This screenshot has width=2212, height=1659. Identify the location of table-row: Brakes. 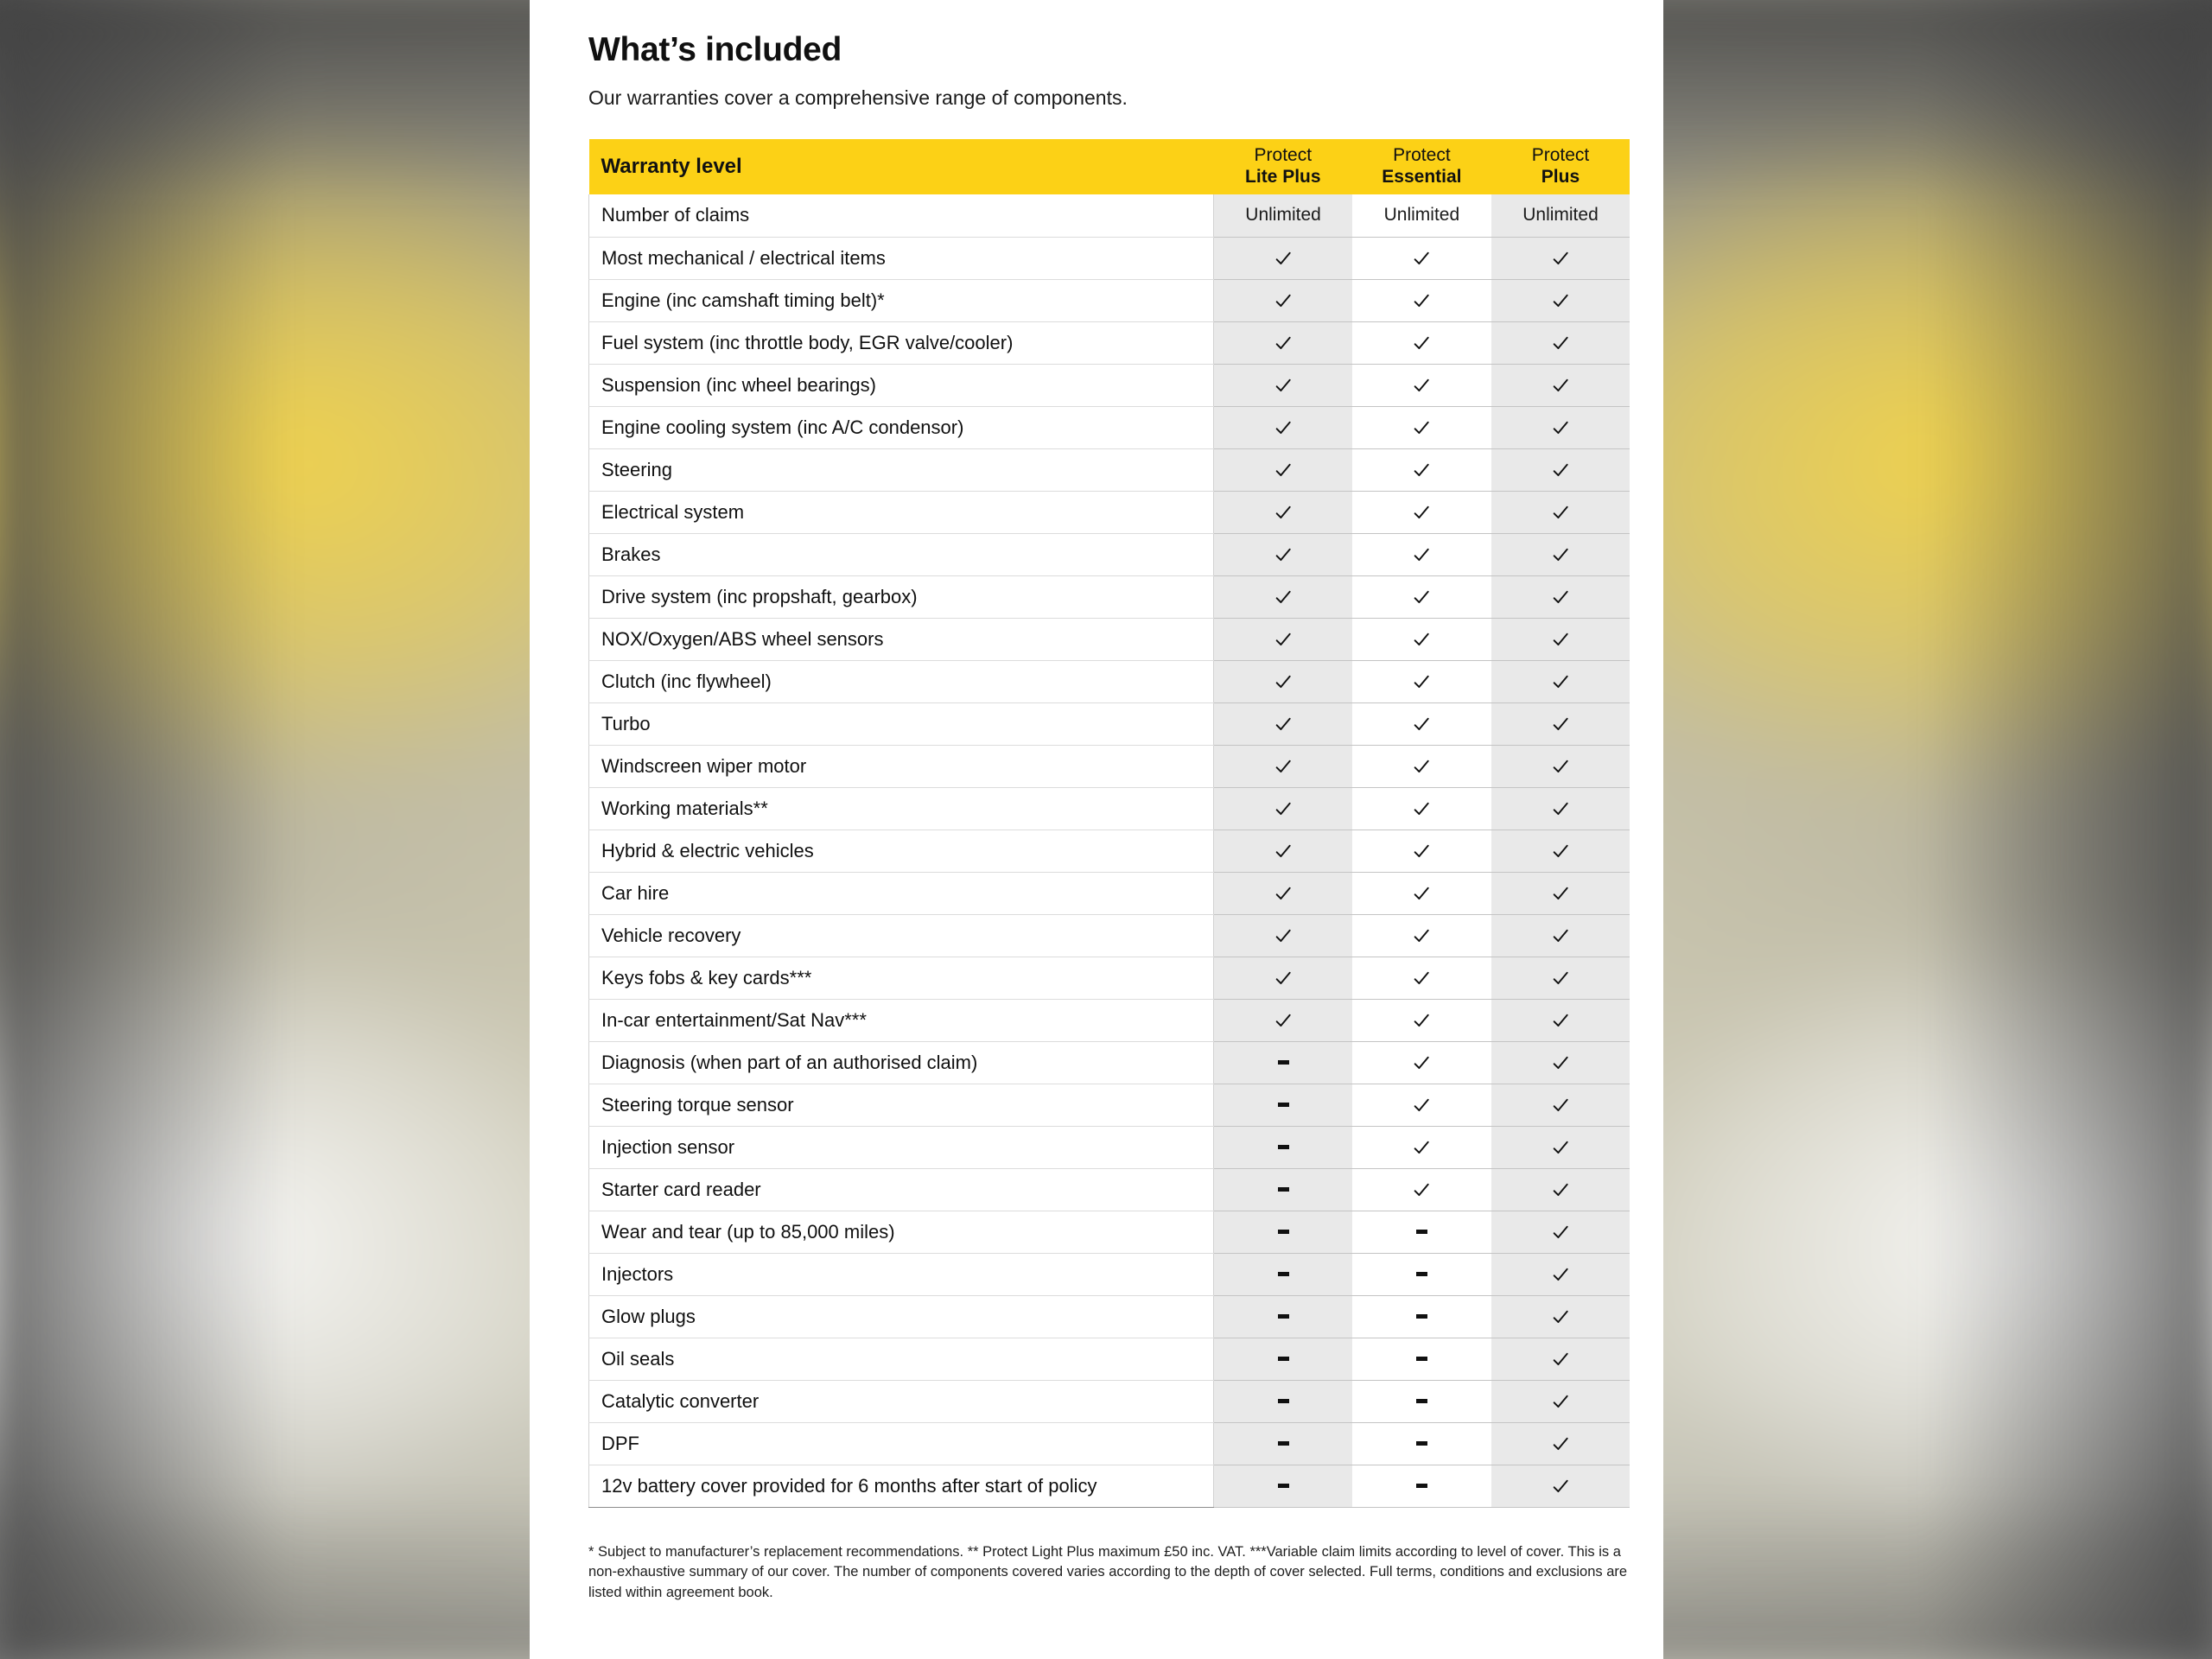
(1109, 554).